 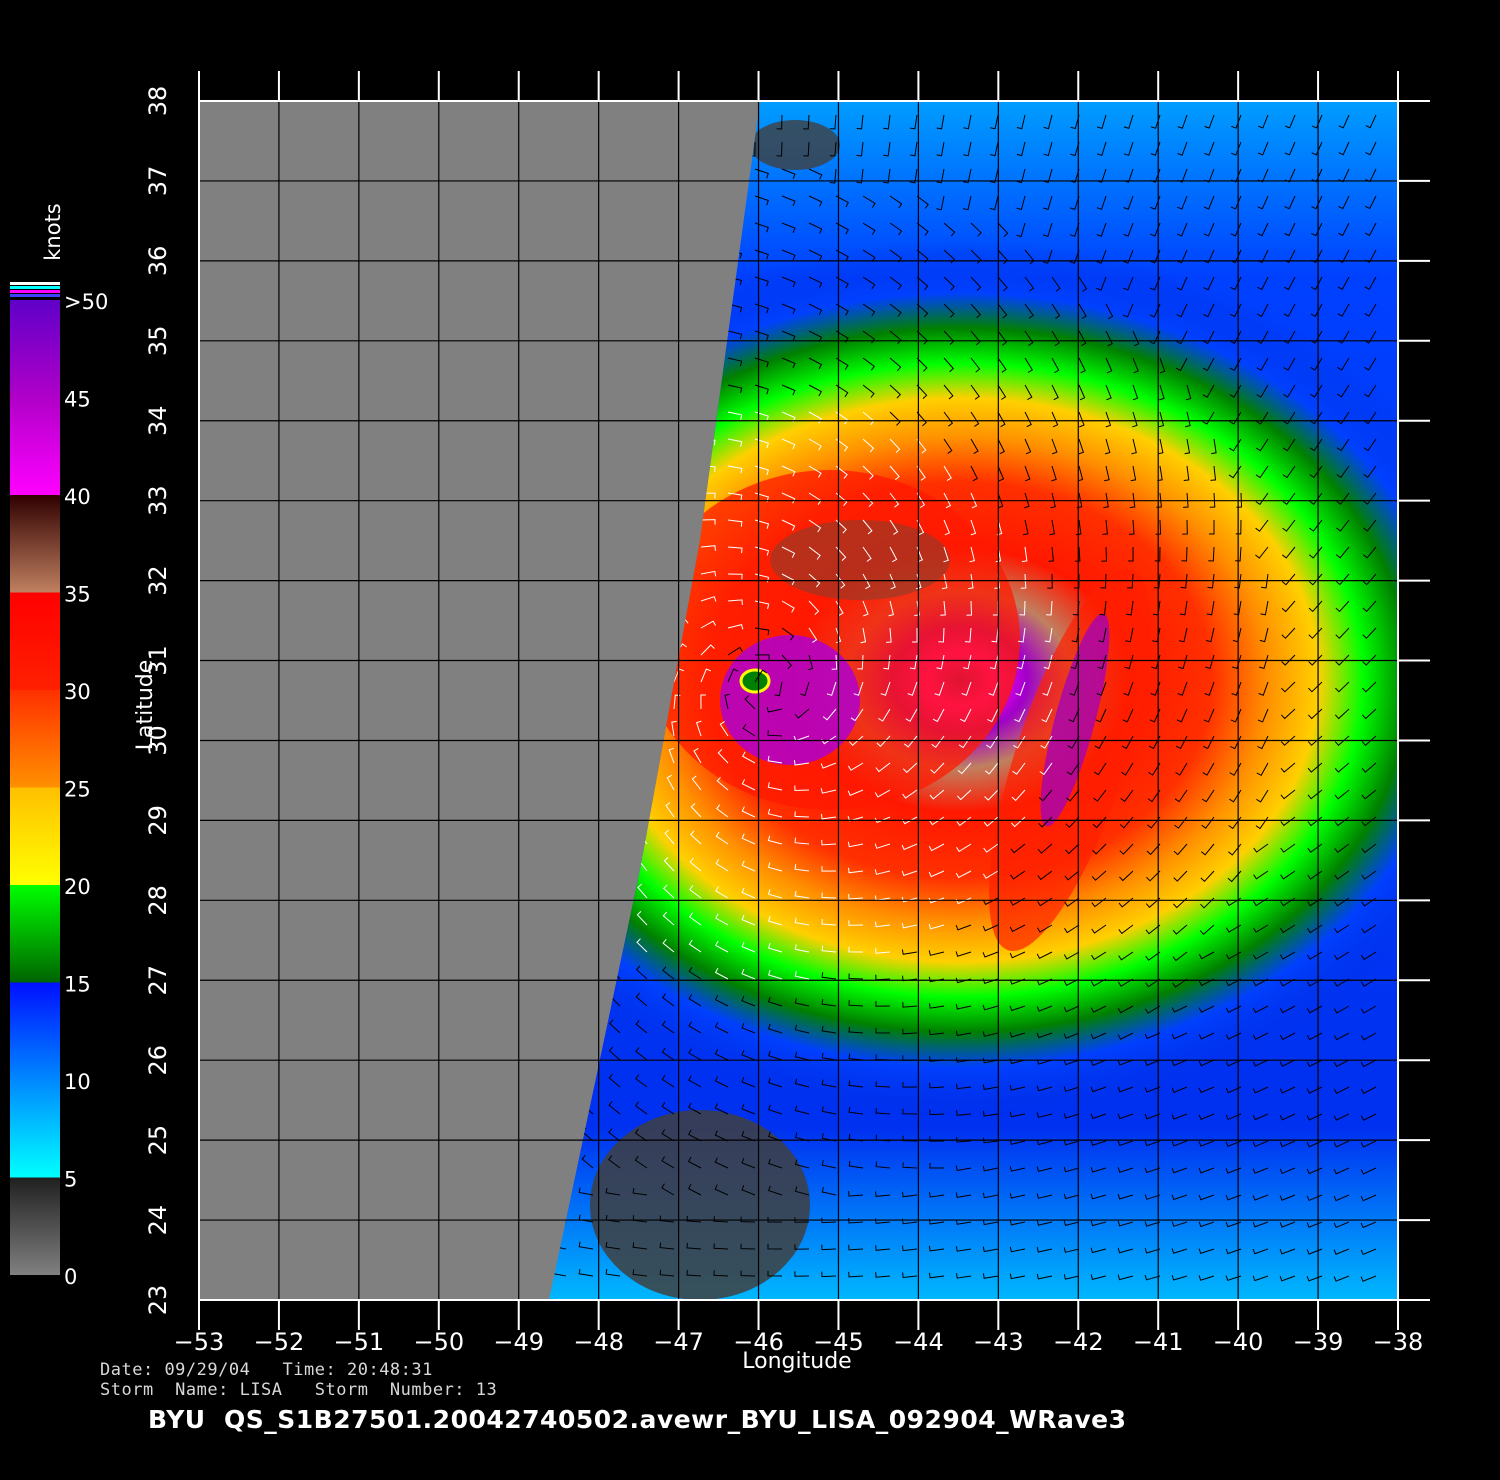 What do you see at coordinates (35, 544) in the screenshot?
I see `colorbar-segment` at bounding box center [35, 544].